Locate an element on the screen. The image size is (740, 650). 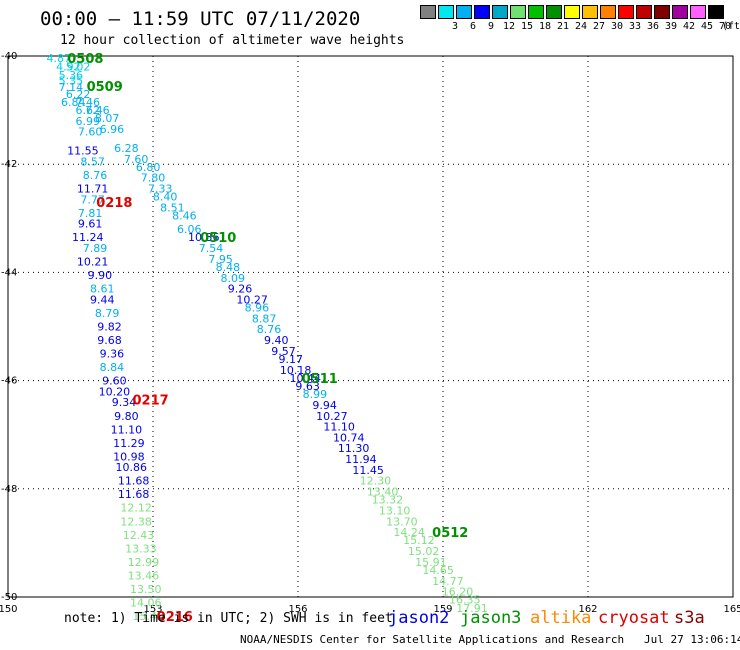
swh-label: 8.96 is located at coordinates (257, 308).